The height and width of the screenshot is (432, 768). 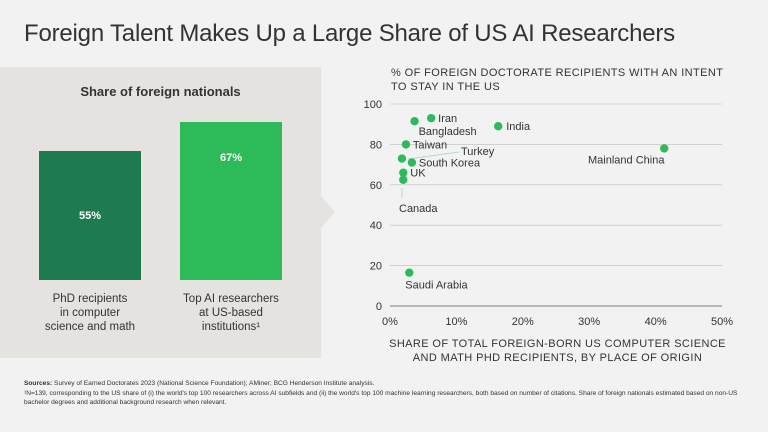 I want to click on point-label: Saudi Arabia, so click(x=436, y=286).